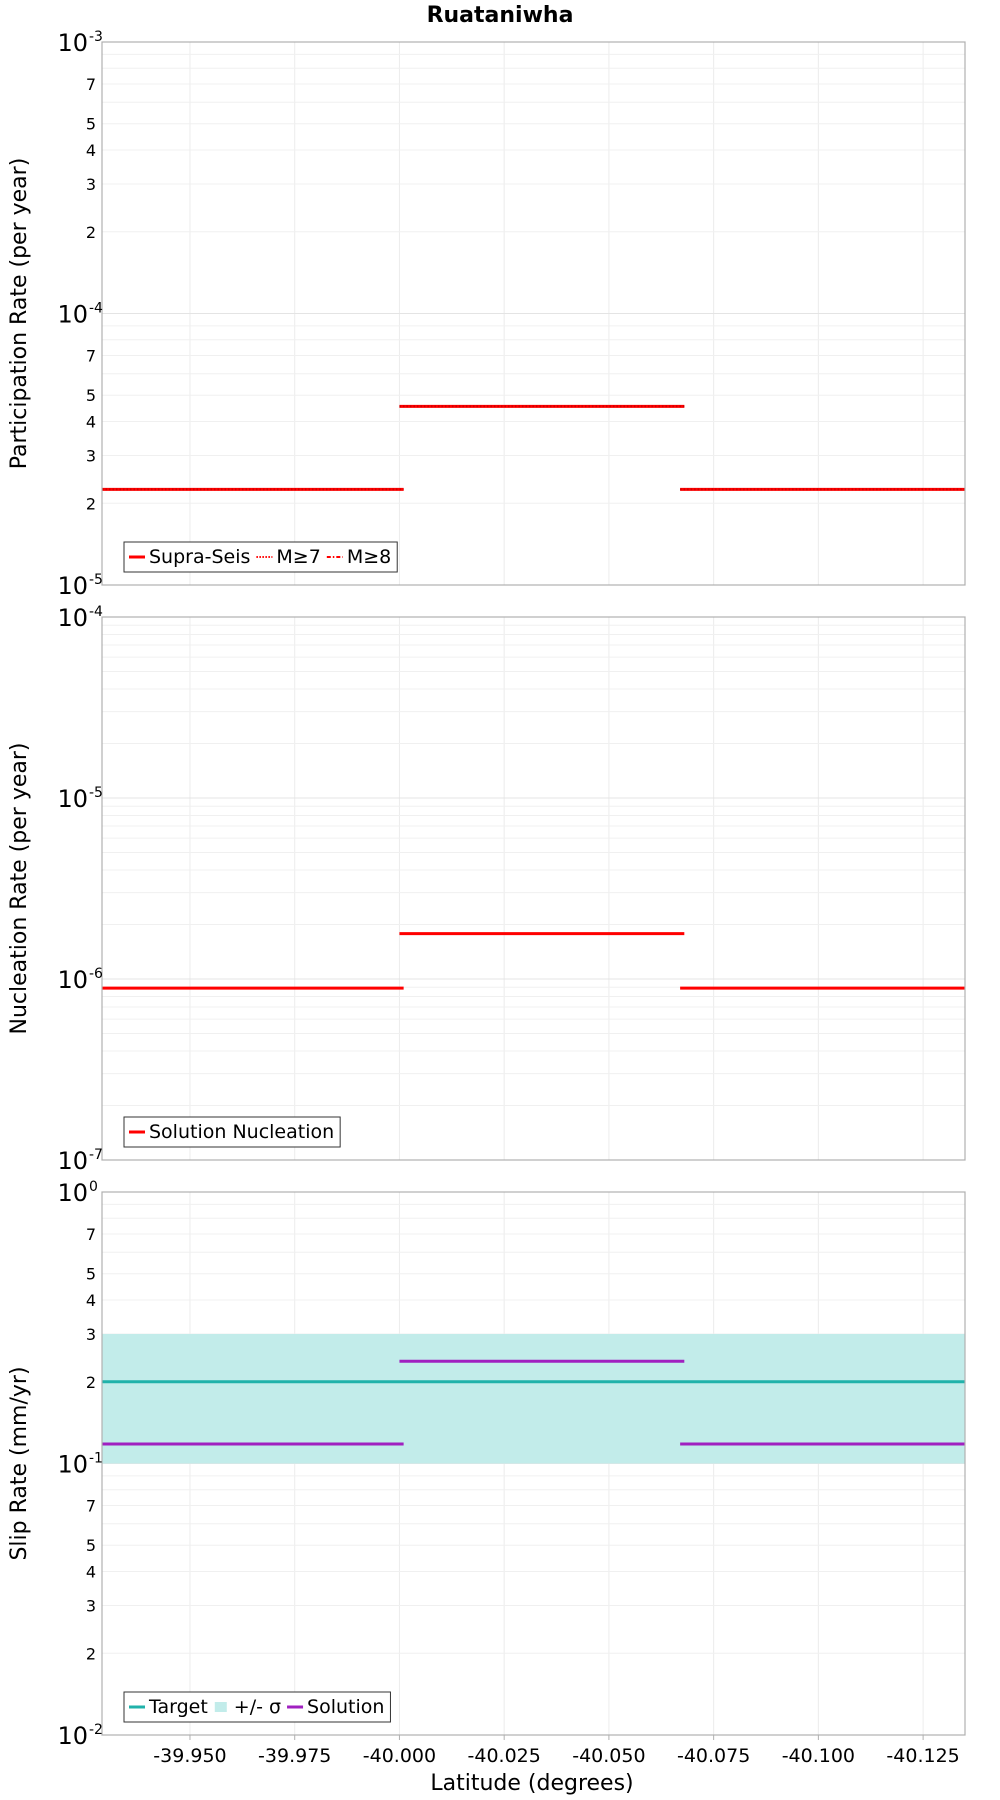  Describe the element at coordinates (96, 974) in the screenshot. I see `y-tick-exponent: -6` at that location.